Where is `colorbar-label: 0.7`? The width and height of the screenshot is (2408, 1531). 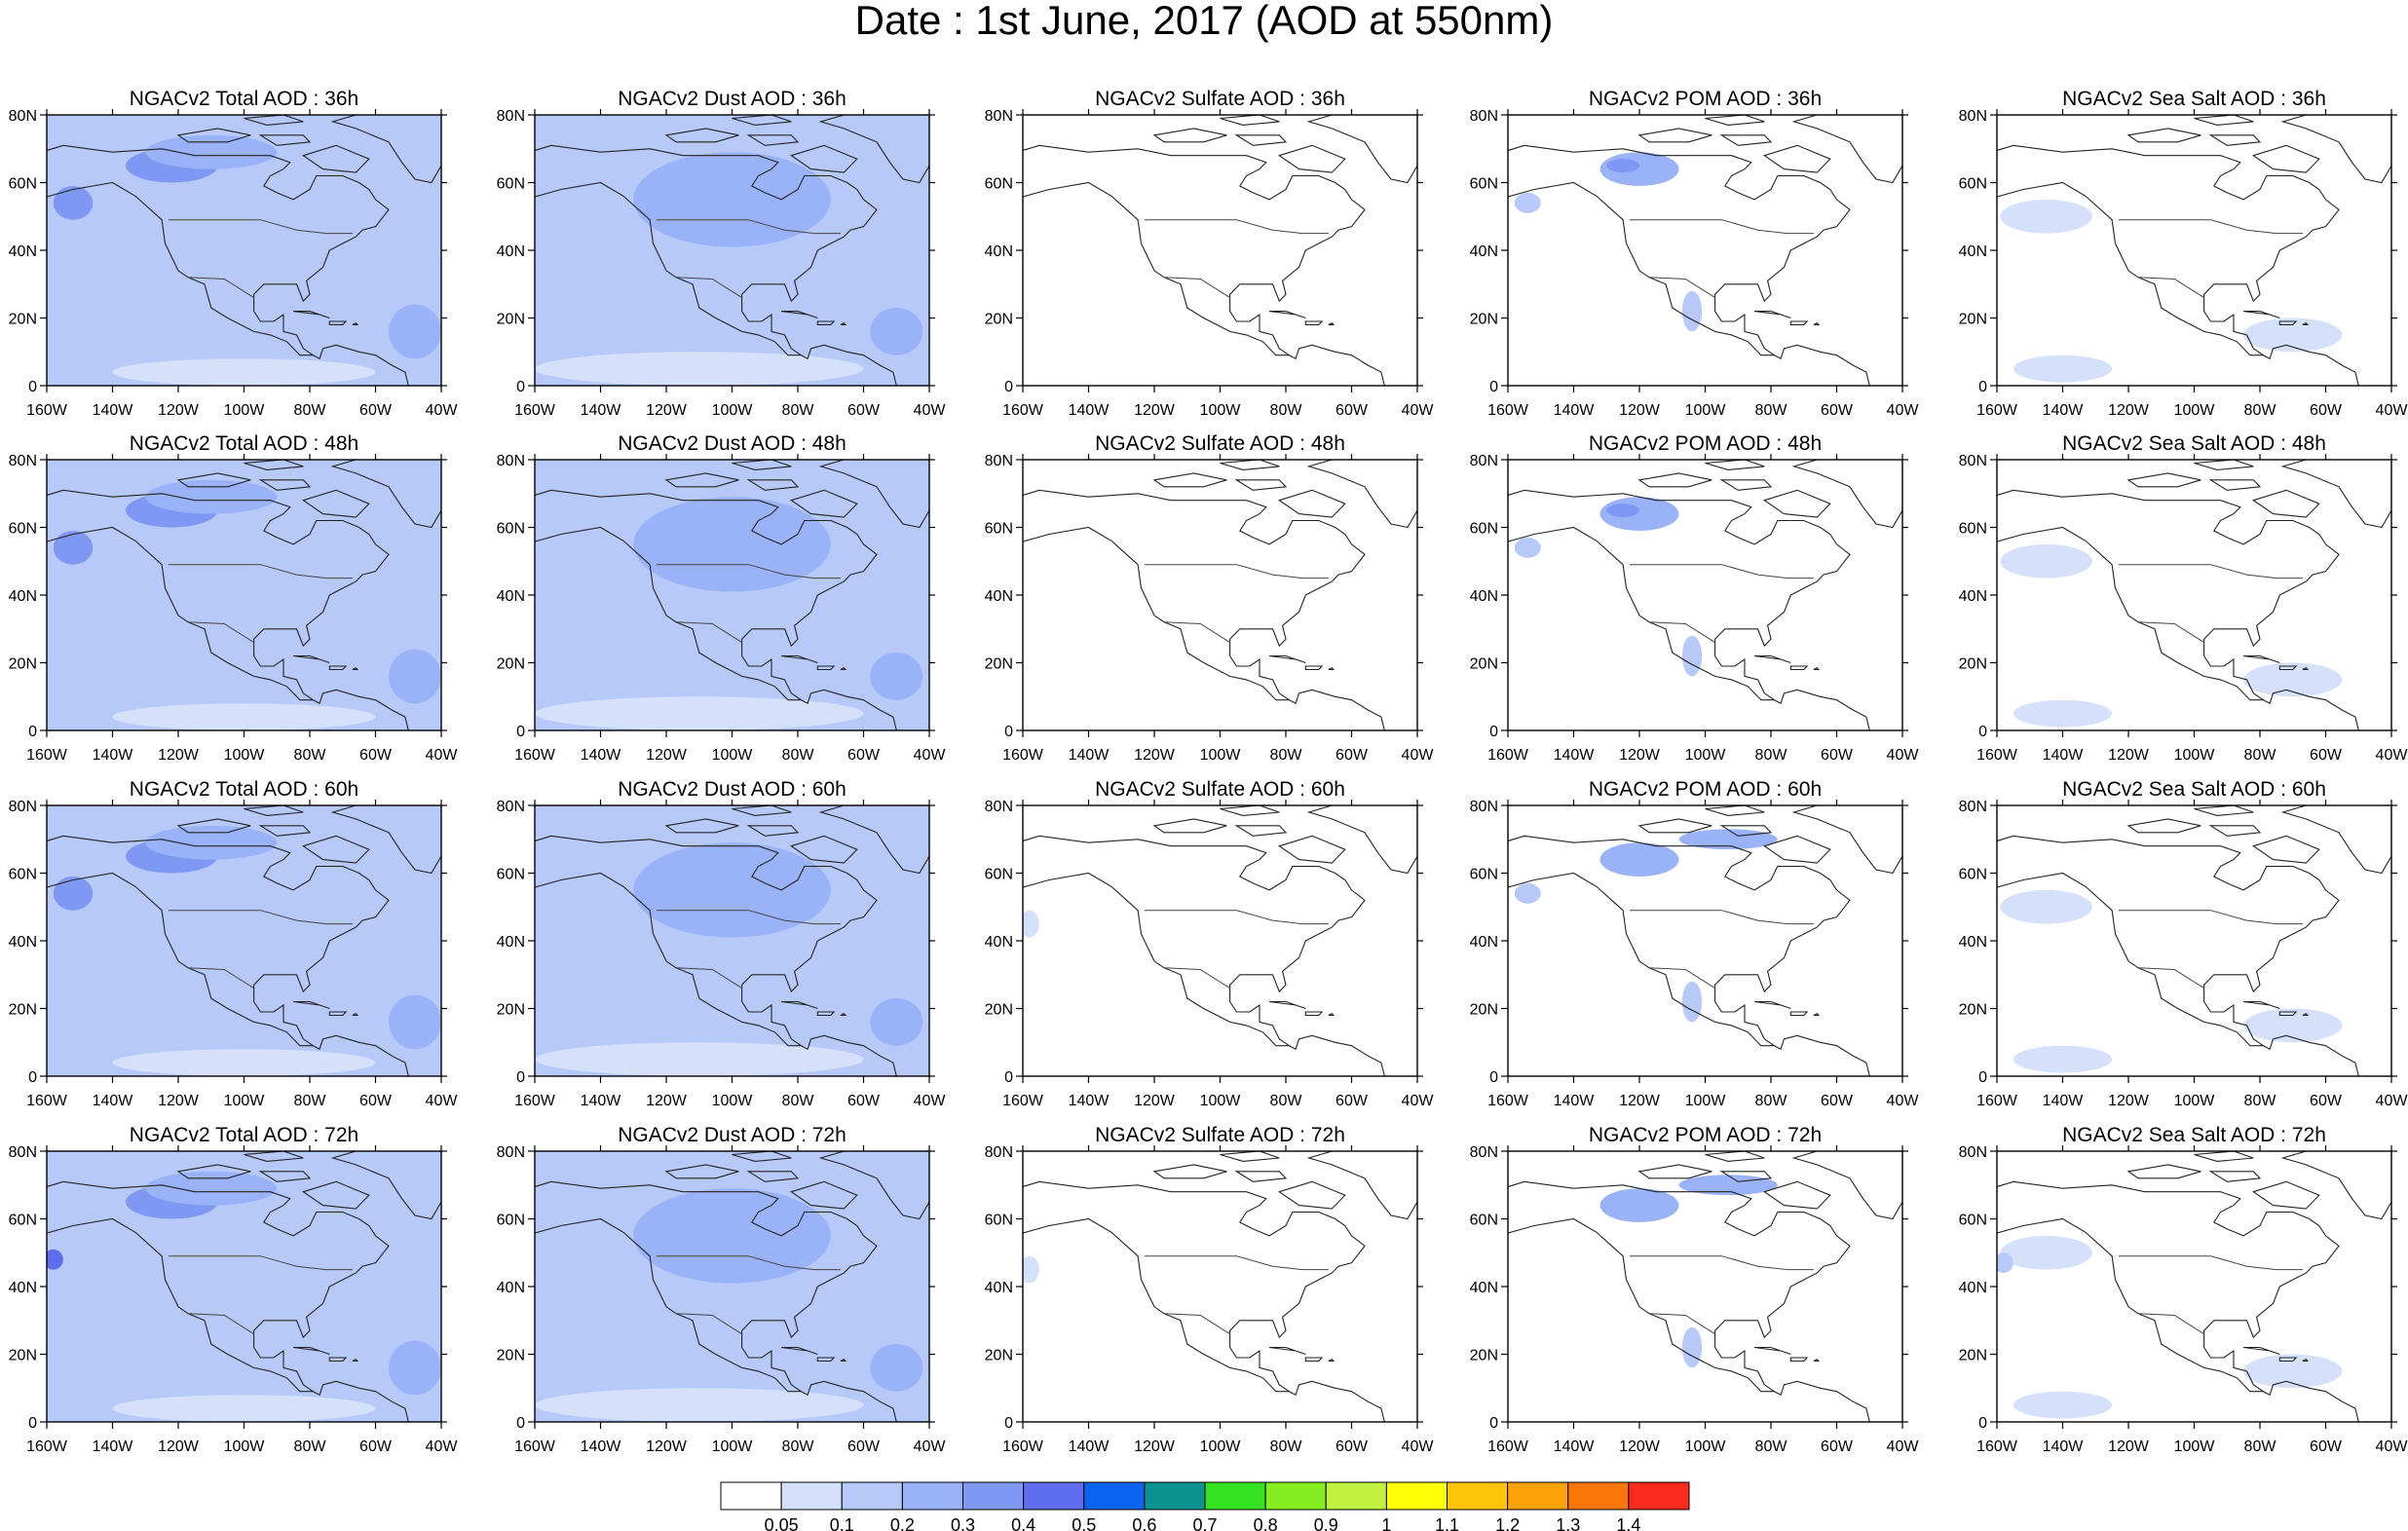
colorbar-label: 0.7 is located at coordinates (1204, 1523).